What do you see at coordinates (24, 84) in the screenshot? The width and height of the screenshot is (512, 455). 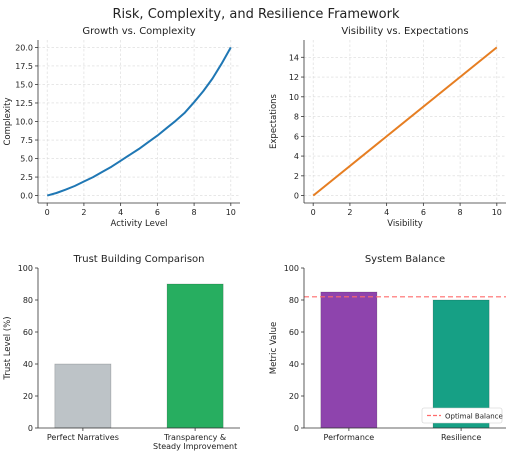 I see `y-tick-label: 15.0` at bounding box center [24, 84].